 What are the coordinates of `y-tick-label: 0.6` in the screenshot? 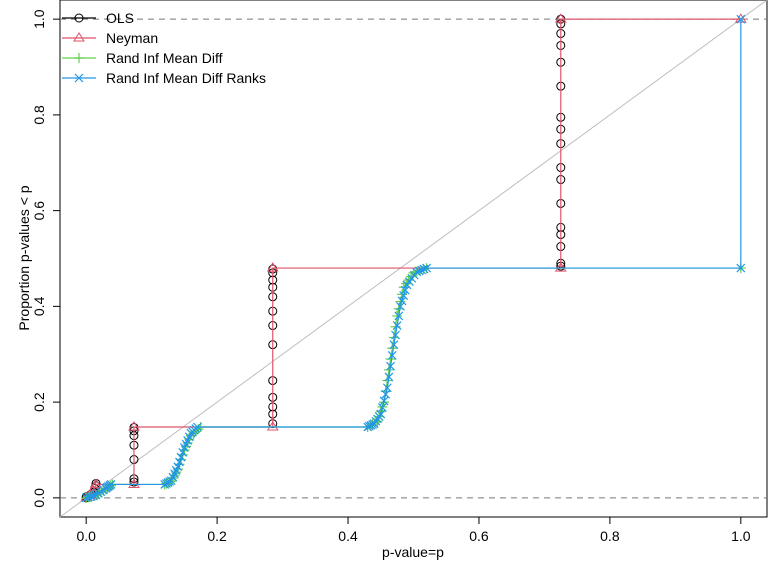 It's located at (39, 211).